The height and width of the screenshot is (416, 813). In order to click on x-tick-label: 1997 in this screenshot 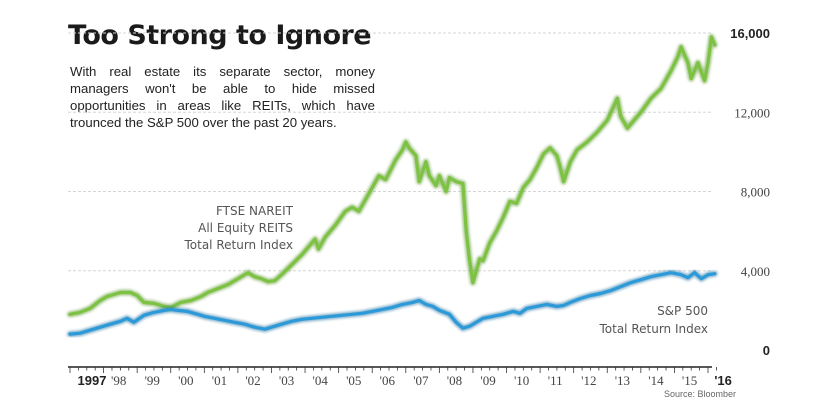, I will do `click(92, 380)`.